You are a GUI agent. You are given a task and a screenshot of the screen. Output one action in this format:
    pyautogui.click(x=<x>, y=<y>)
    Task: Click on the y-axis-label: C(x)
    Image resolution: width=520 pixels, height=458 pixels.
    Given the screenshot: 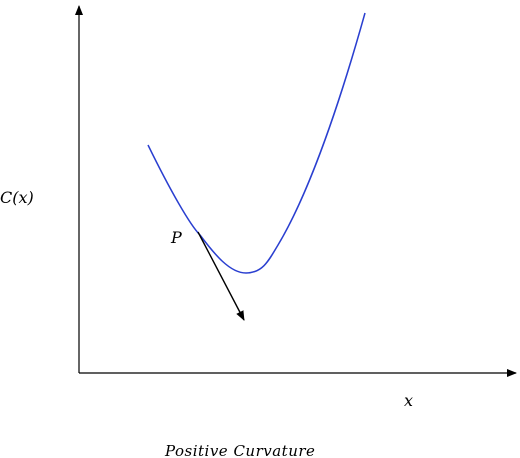 What is the action you would take?
    pyautogui.click(x=17, y=197)
    